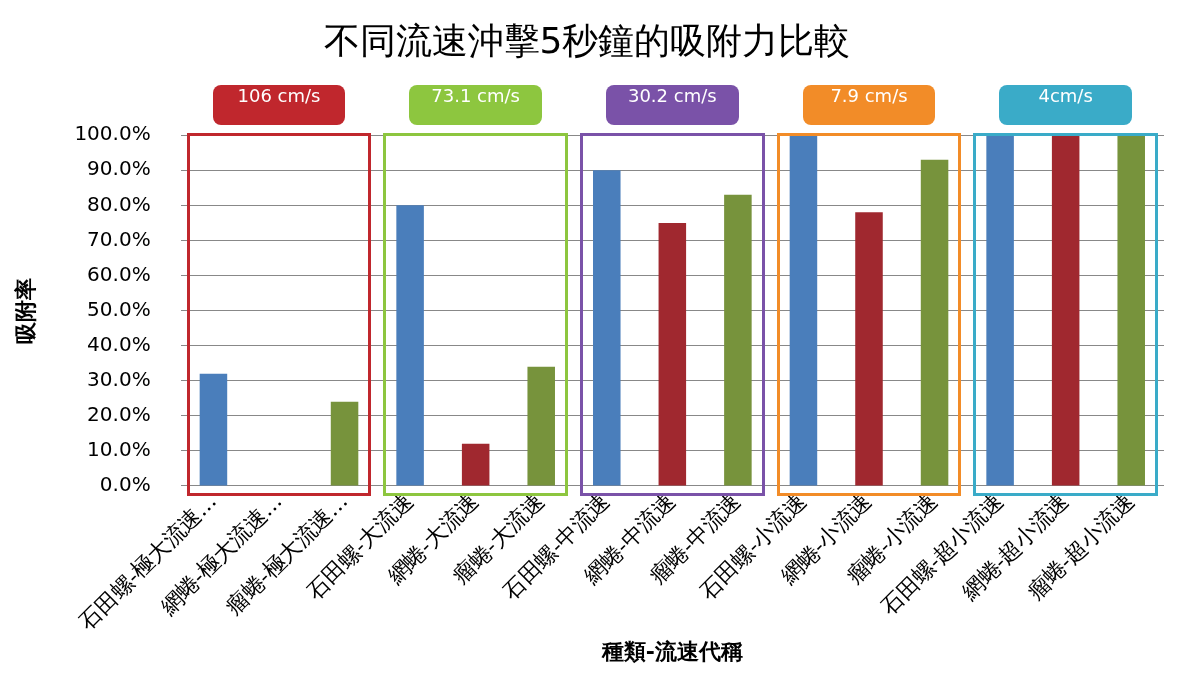  I want to click on y-tick-label: 10.0%, so click(119, 449).